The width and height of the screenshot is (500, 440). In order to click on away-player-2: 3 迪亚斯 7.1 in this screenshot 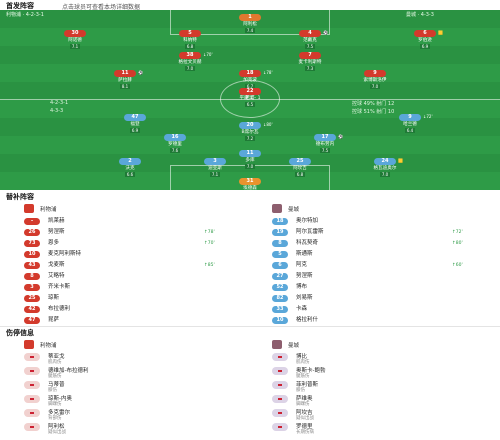, I will do `click(215, 168)`.